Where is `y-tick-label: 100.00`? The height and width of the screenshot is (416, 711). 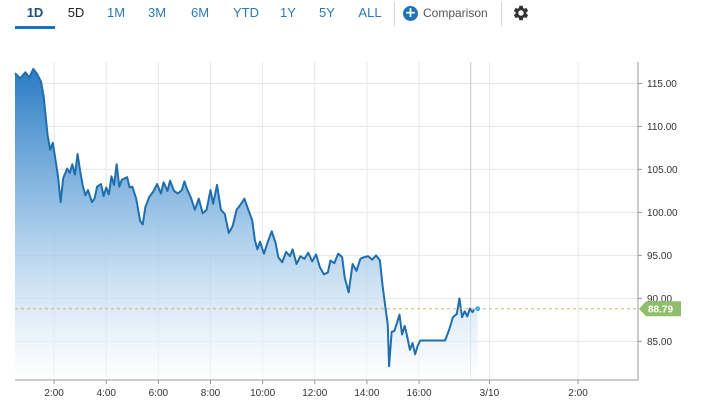
y-tick-label: 100.00 is located at coordinates (662, 213).